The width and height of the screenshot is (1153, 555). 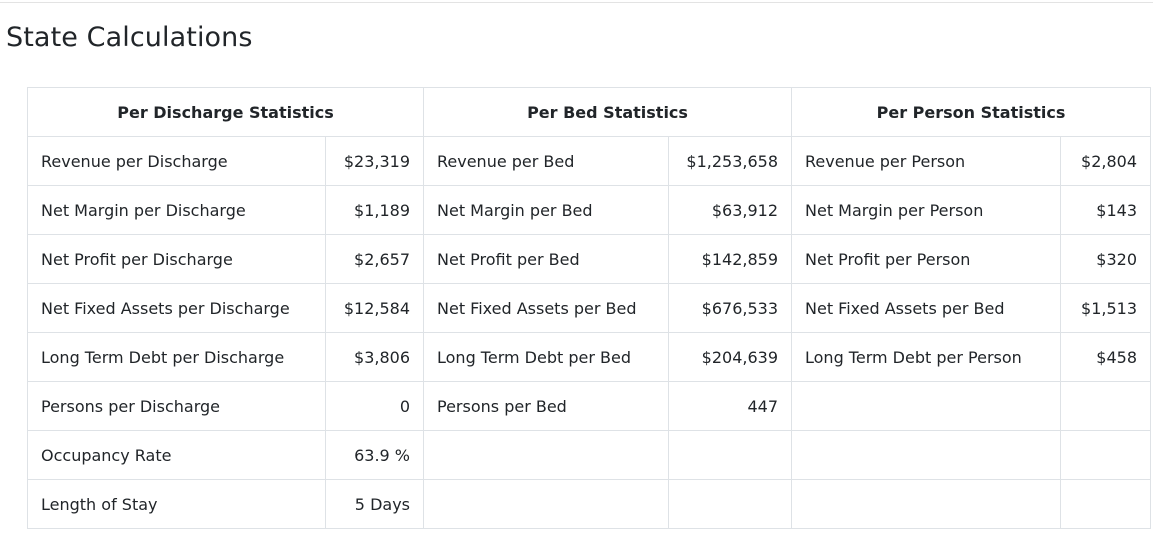 What do you see at coordinates (225, 112) in the screenshot?
I see `per-discharge-header: Per Discharge Statistics` at bounding box center [225, 112].